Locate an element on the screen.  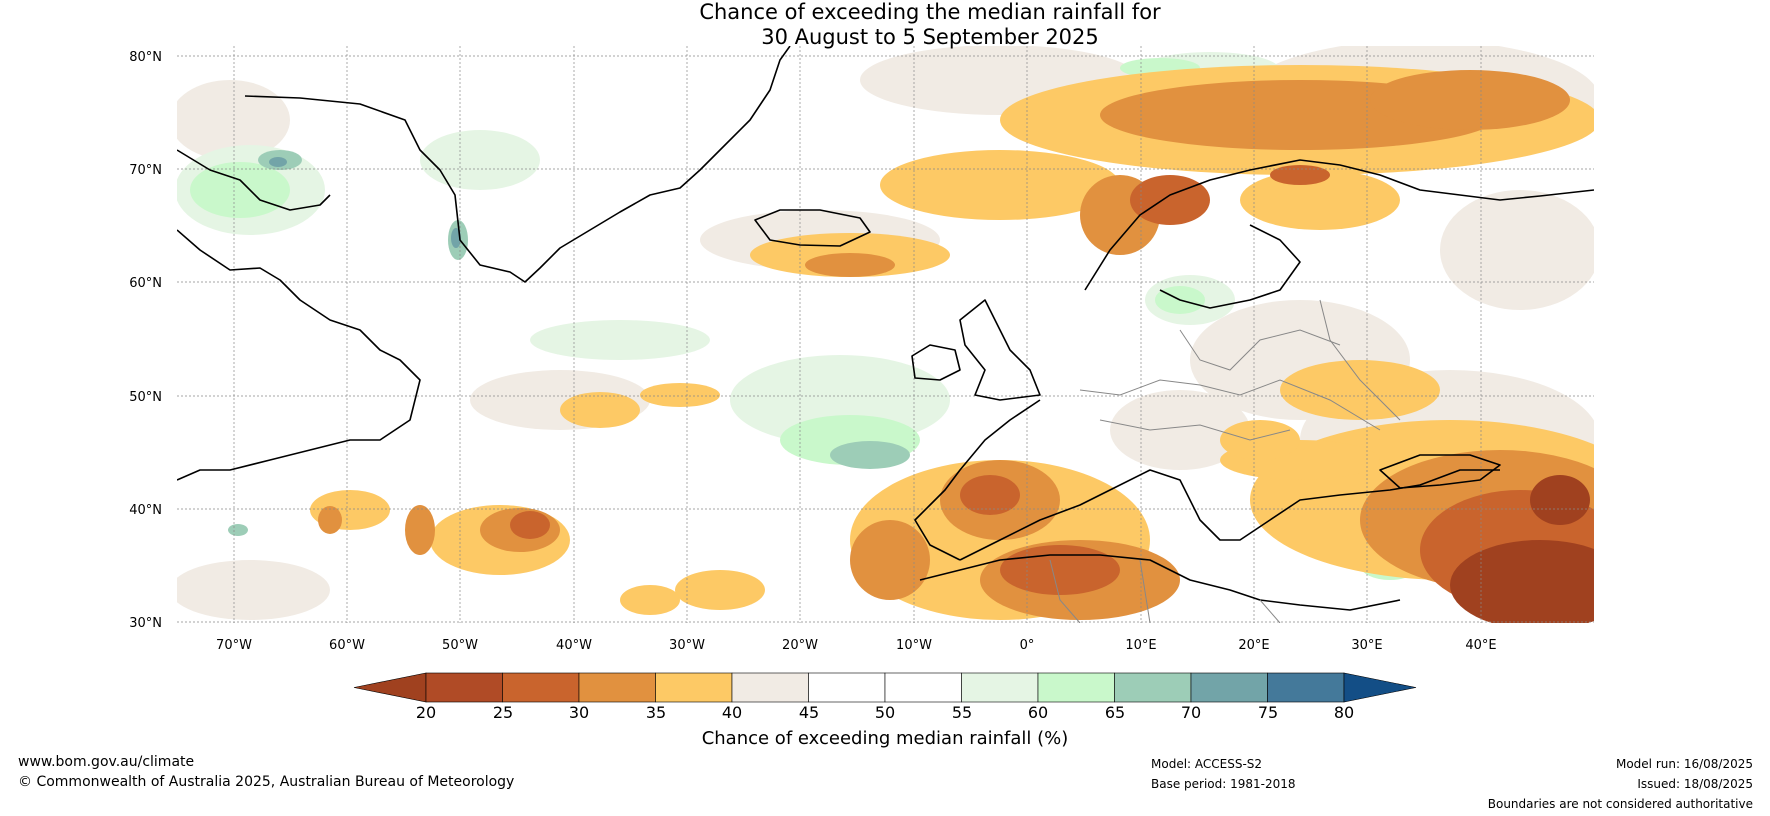
colorbar-tick-labels: 20 25 30 35 40 45 50 55 60 65 70 75 80 is located at coordinates (885, 712).